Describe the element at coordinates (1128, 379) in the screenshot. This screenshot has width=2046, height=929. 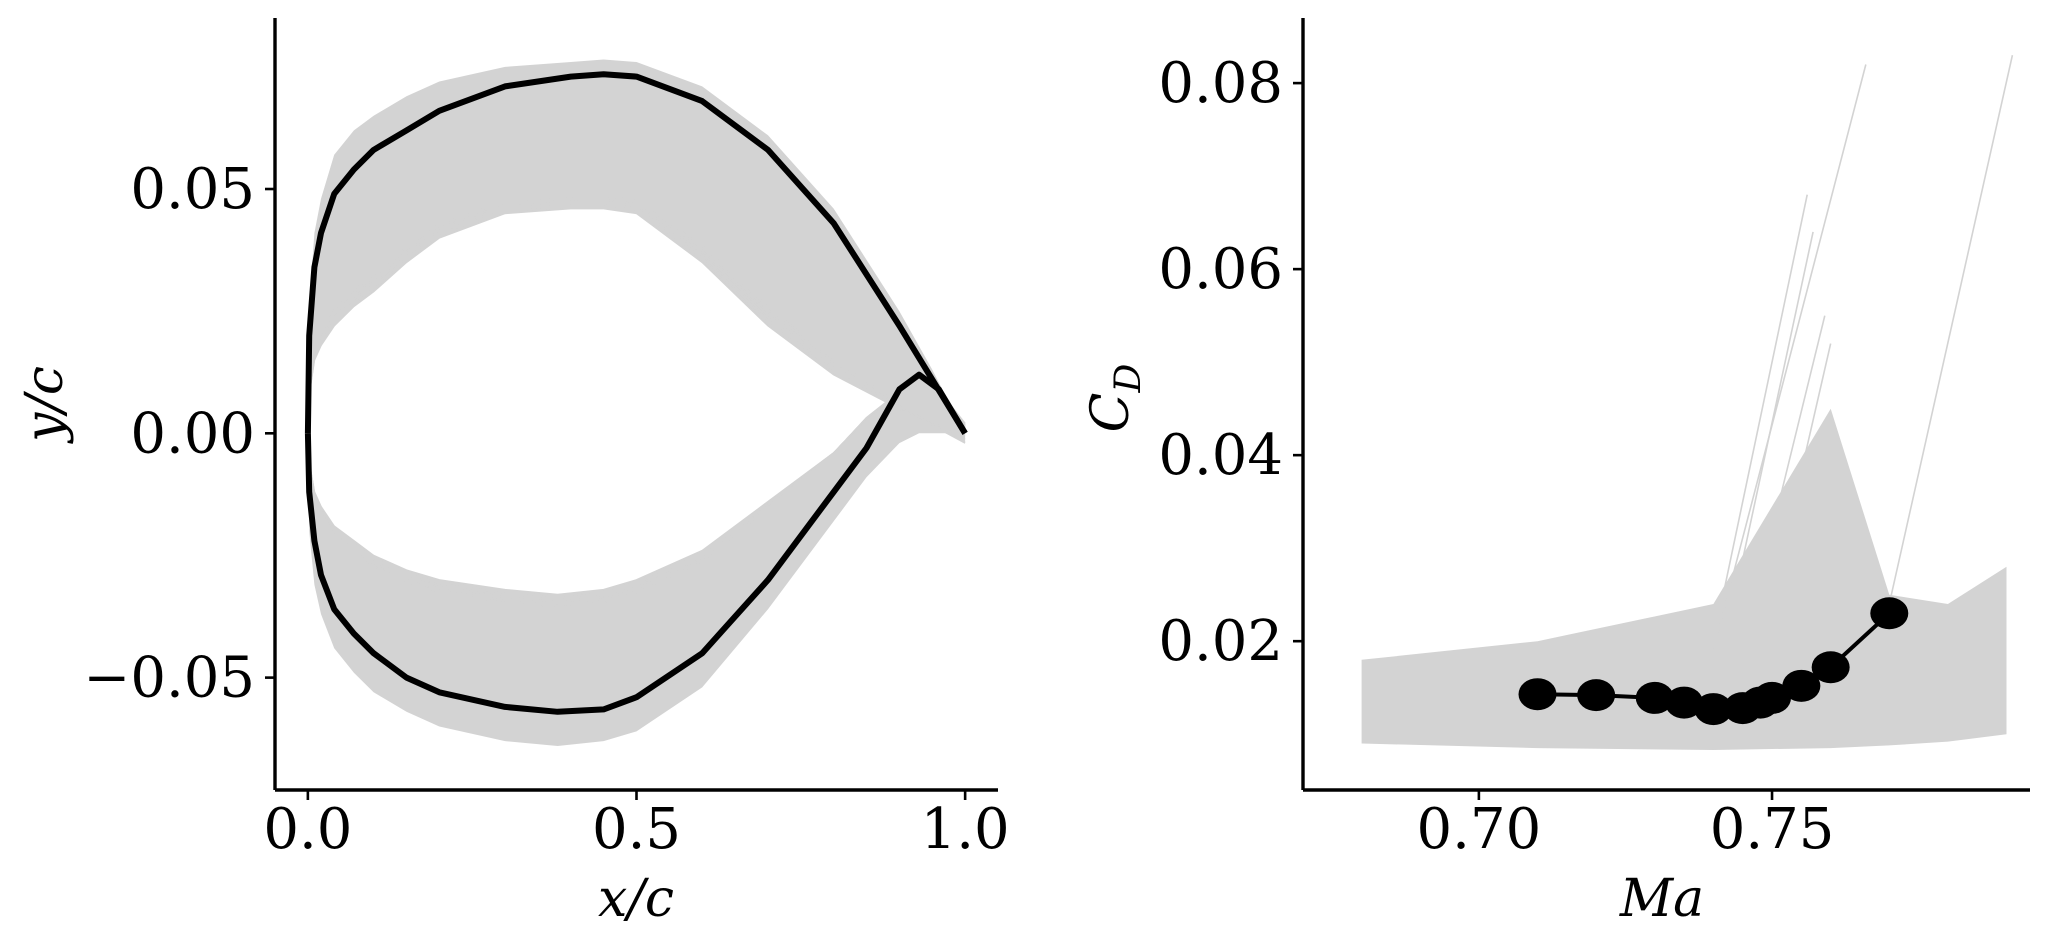
I see `cd-subscript: D` at that location.